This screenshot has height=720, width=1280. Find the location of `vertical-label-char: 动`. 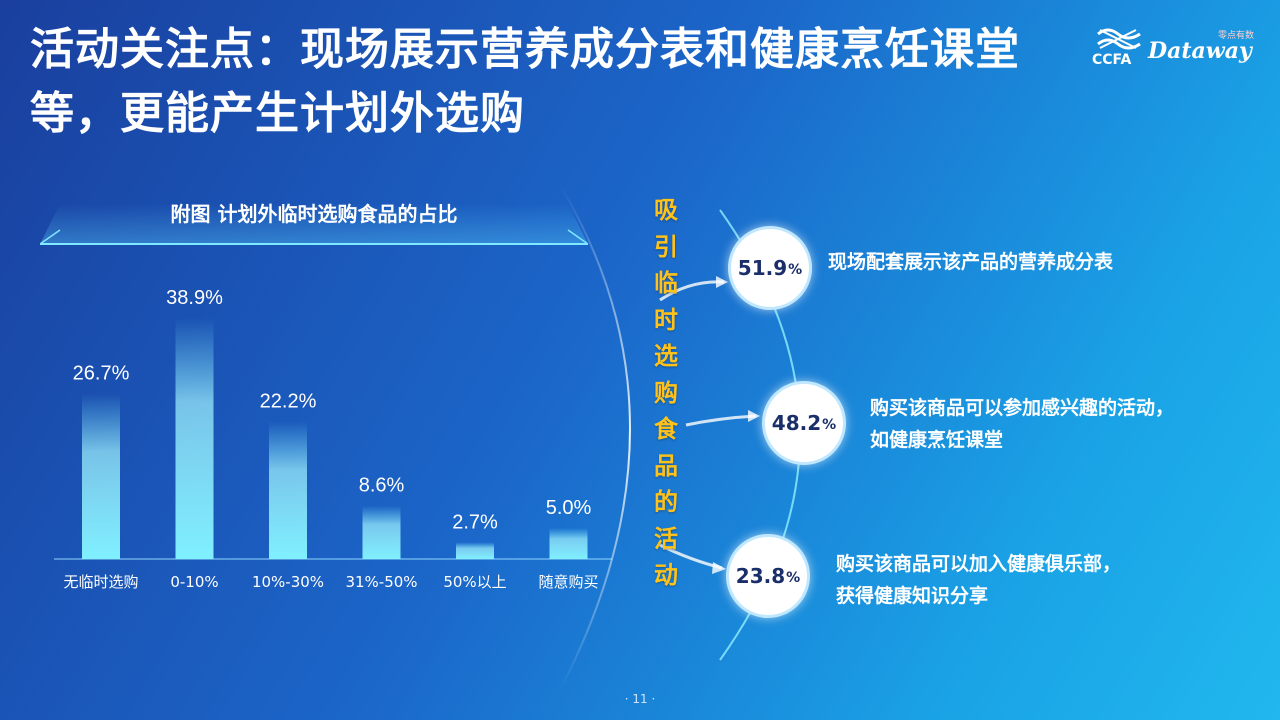

vertical-label-char: 动 is located at coordinates (666, 575).